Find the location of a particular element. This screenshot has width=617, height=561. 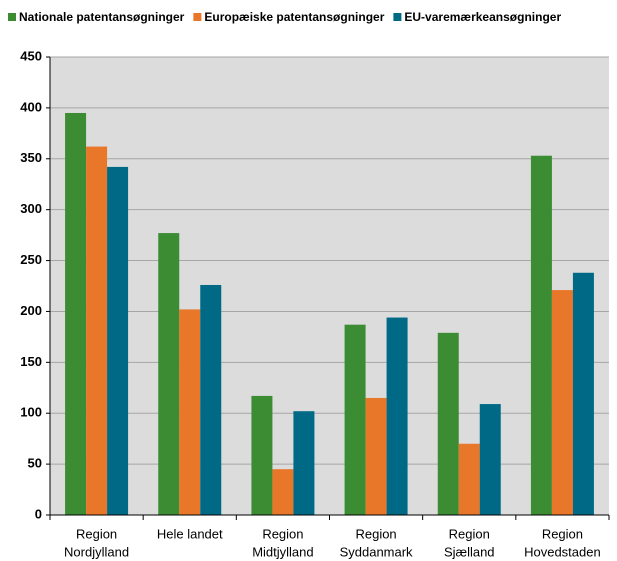

y-tick-label: 200 is located at coordinates (31, 310).